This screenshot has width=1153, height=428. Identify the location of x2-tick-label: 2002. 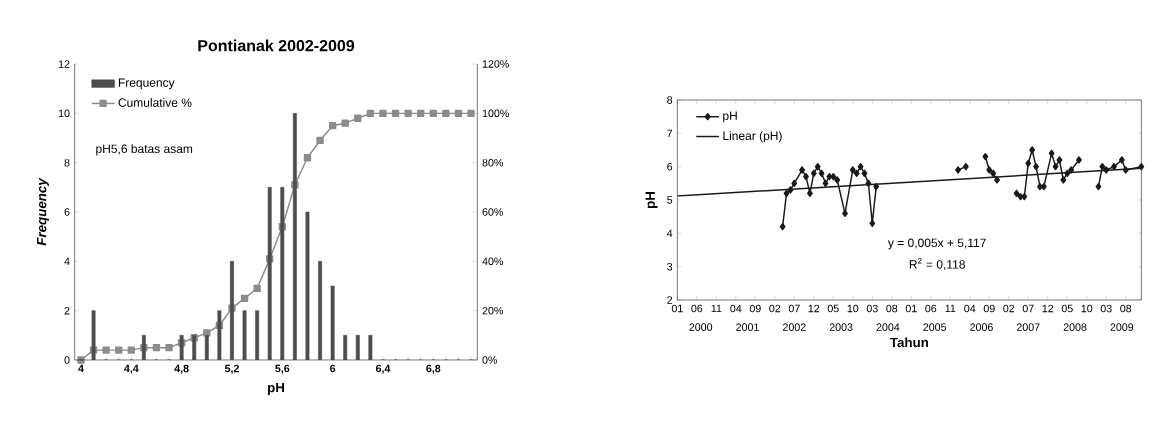
(794, 327).